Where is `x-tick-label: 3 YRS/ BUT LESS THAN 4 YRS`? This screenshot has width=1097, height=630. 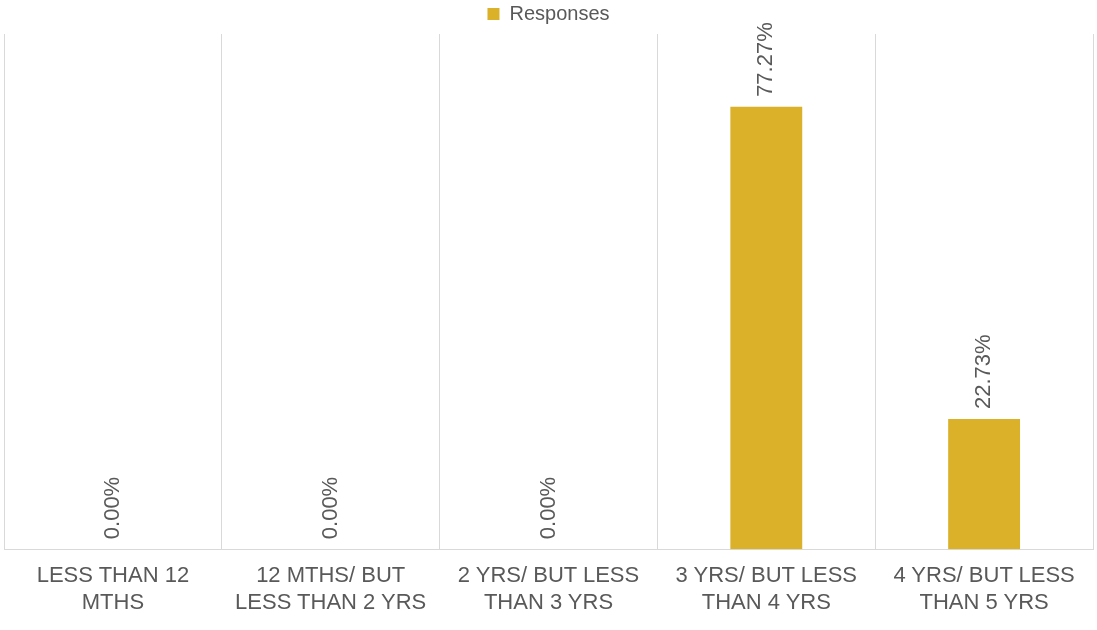 x-tick-label: 3 YRS/ BUT LESS THAN 4 YRS is located at coordinates (766, 588).